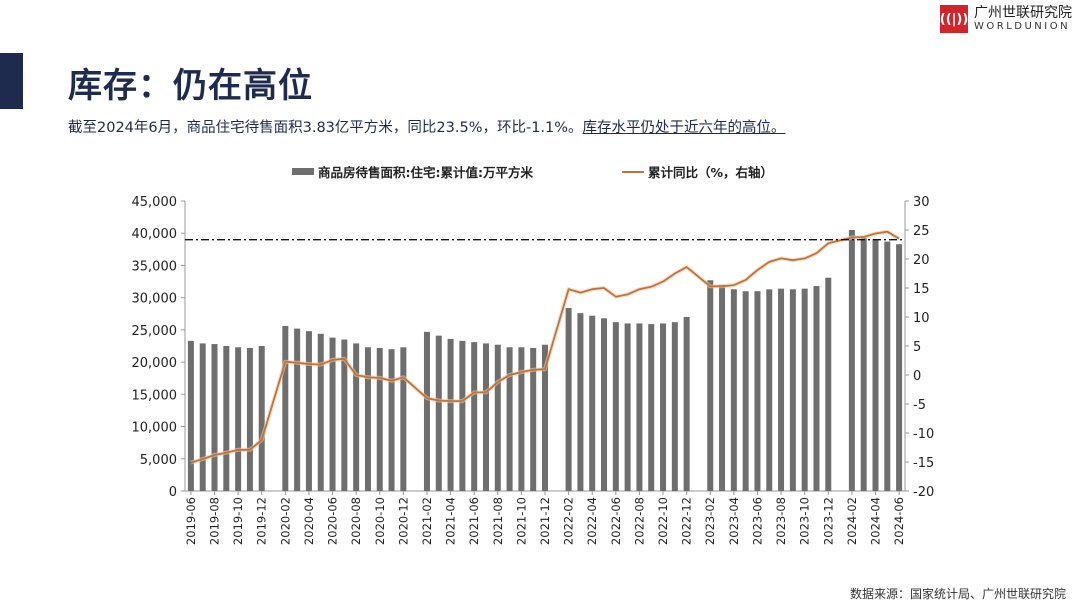  I want to click on legend-bar: 商品房待售面积:住宅:累计值:万平方米, so click(412, 171).